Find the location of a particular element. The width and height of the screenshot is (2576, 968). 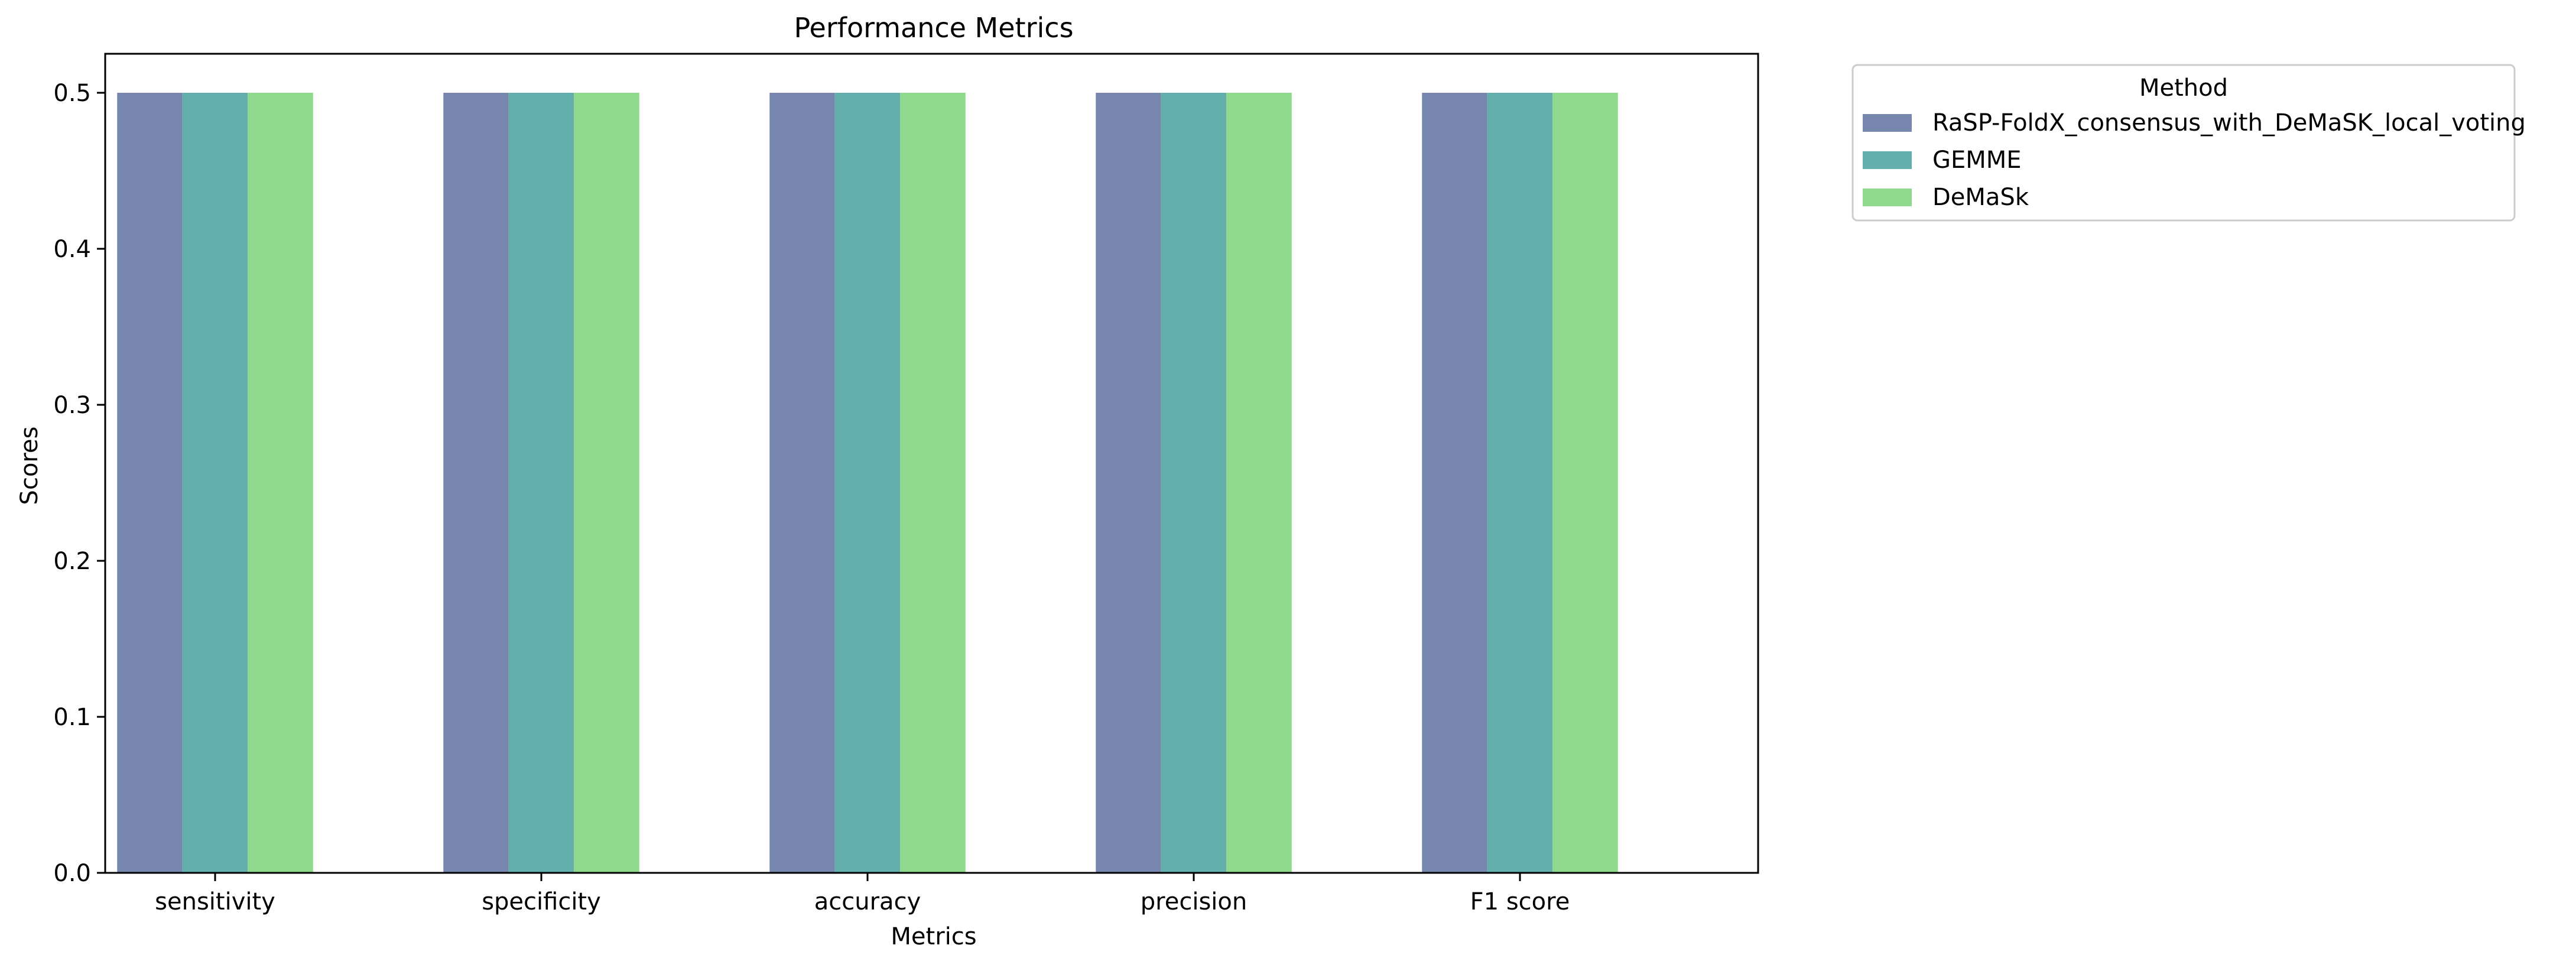

x-tick-label-4: precision is located at coordinates (1194, 901).